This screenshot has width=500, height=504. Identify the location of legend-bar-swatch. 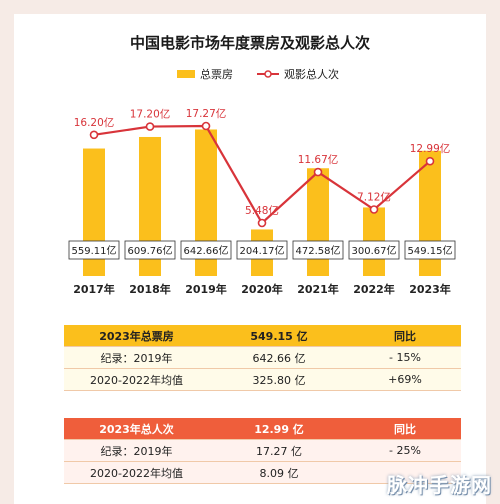
(186, 74).